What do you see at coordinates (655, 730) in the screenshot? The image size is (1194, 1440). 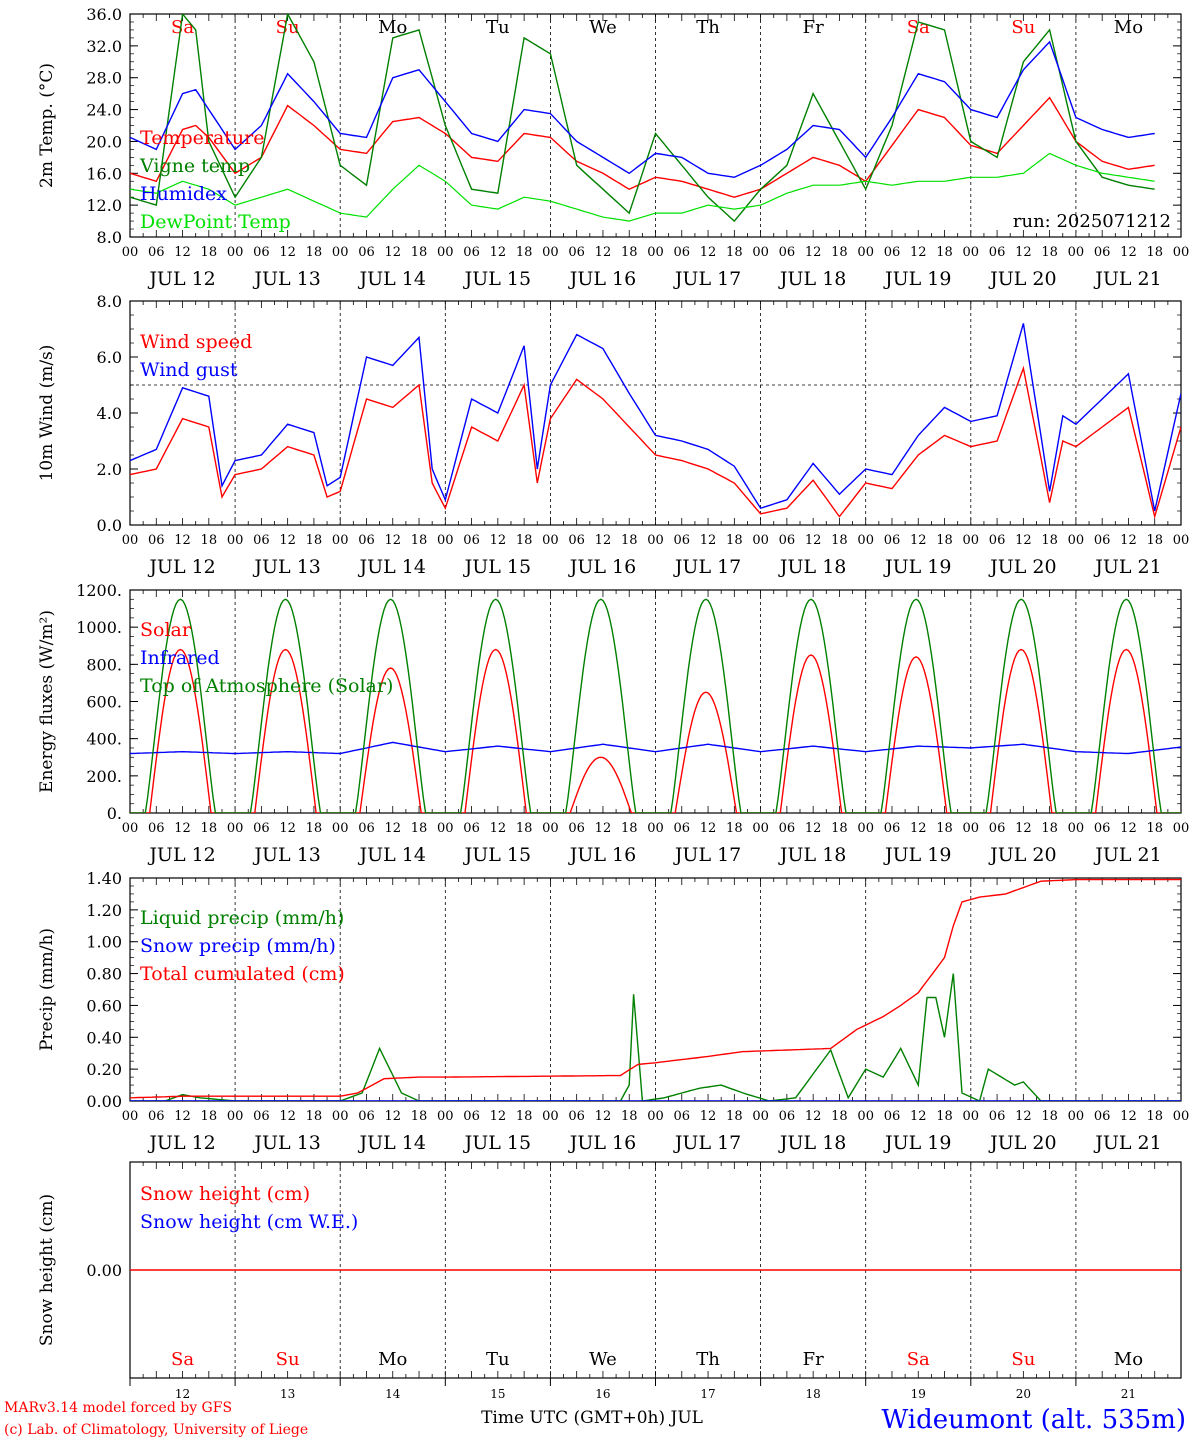 I see `series-line-solar` at bounding box center [655, 730].